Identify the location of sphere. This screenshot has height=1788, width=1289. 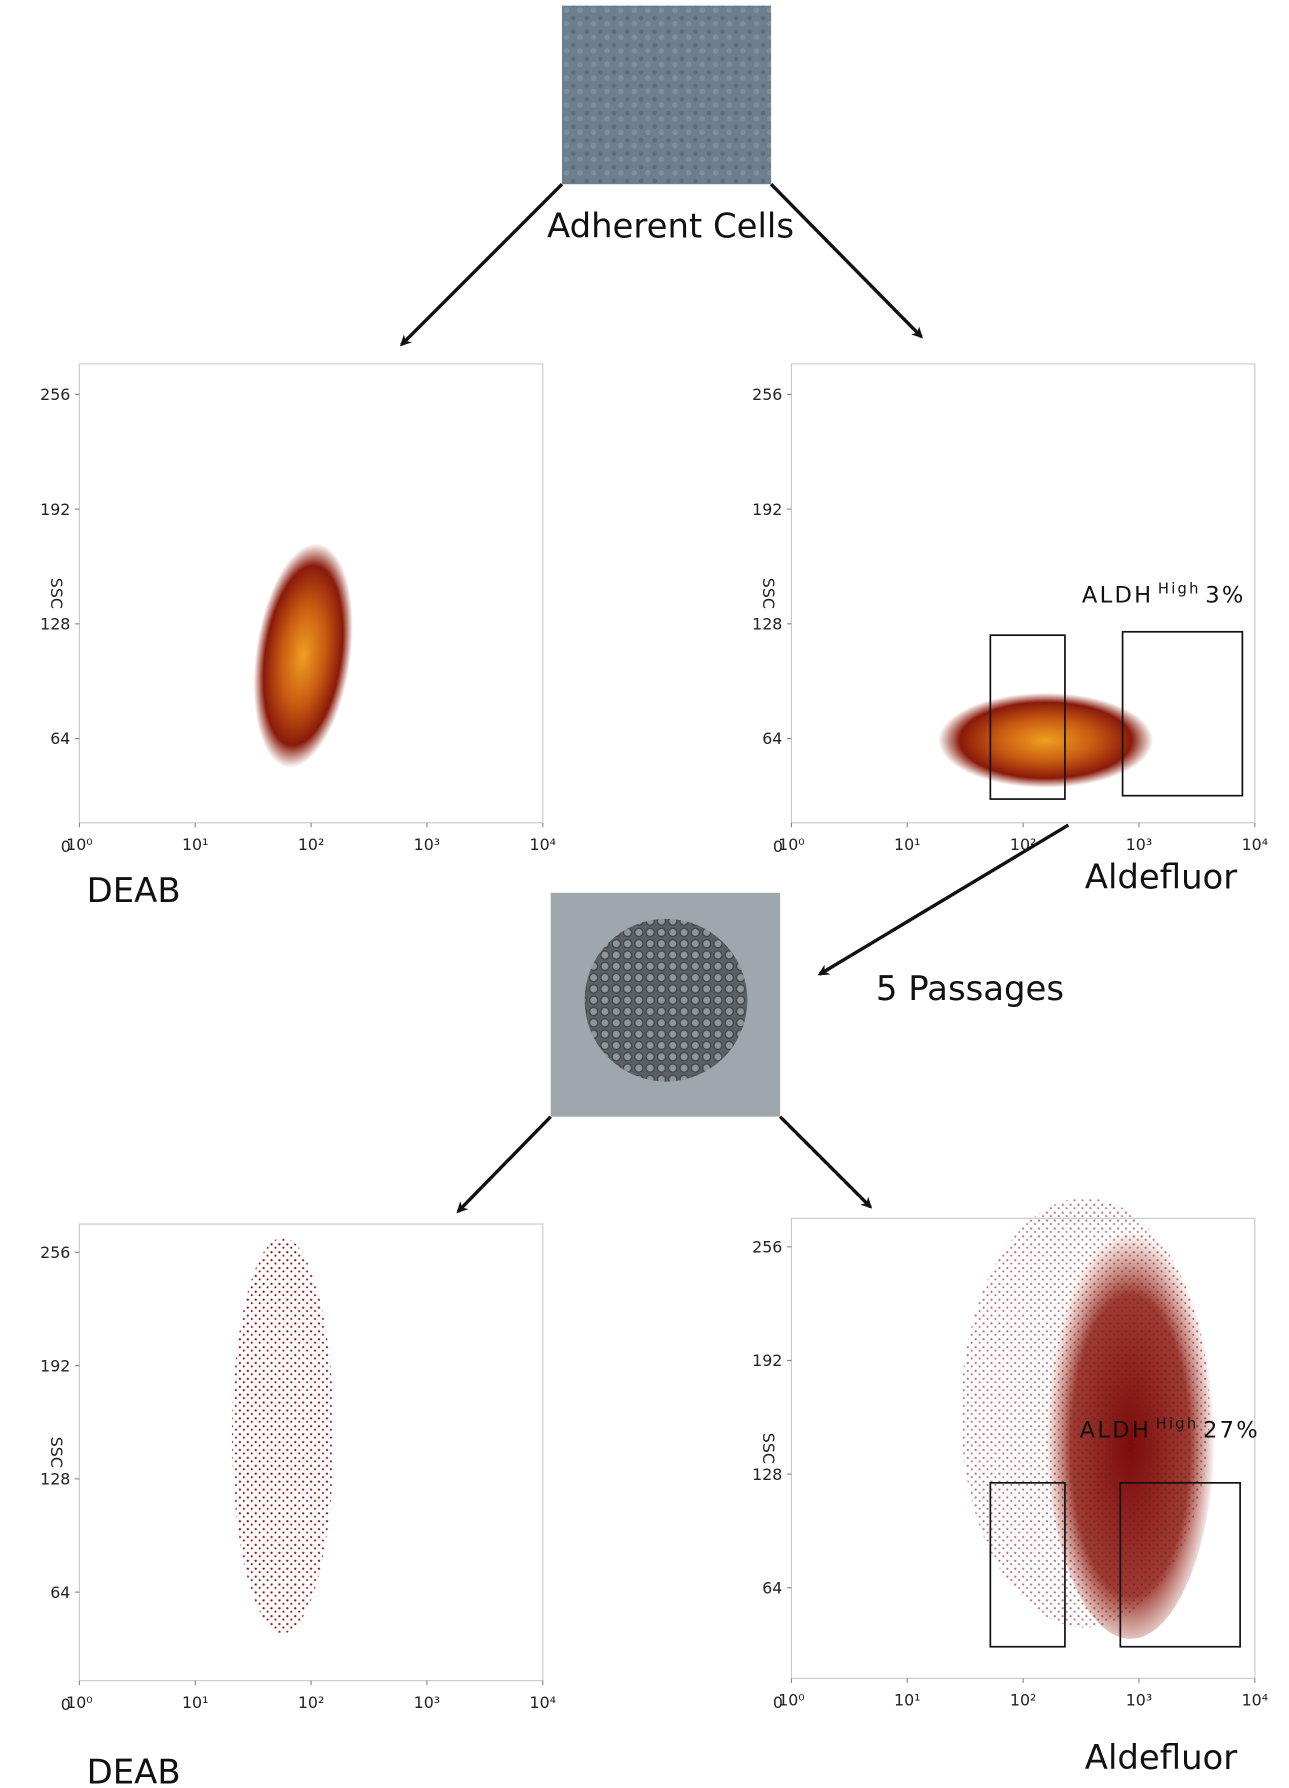
(666, 1000).